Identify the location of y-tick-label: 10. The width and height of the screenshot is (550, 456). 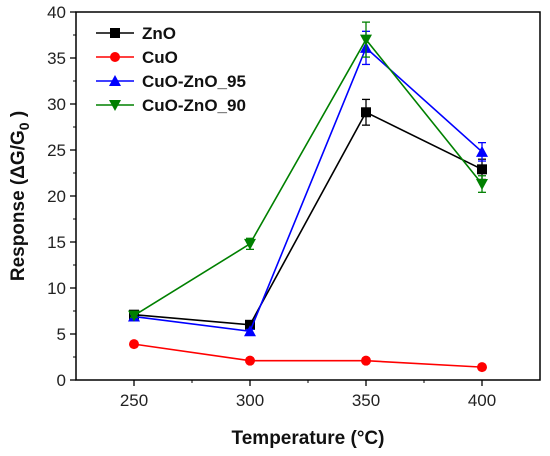
(56, 288).